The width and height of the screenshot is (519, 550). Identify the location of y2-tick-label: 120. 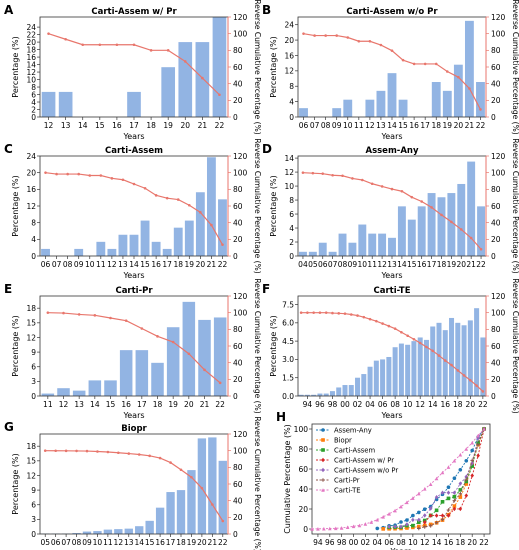
(240, 17).